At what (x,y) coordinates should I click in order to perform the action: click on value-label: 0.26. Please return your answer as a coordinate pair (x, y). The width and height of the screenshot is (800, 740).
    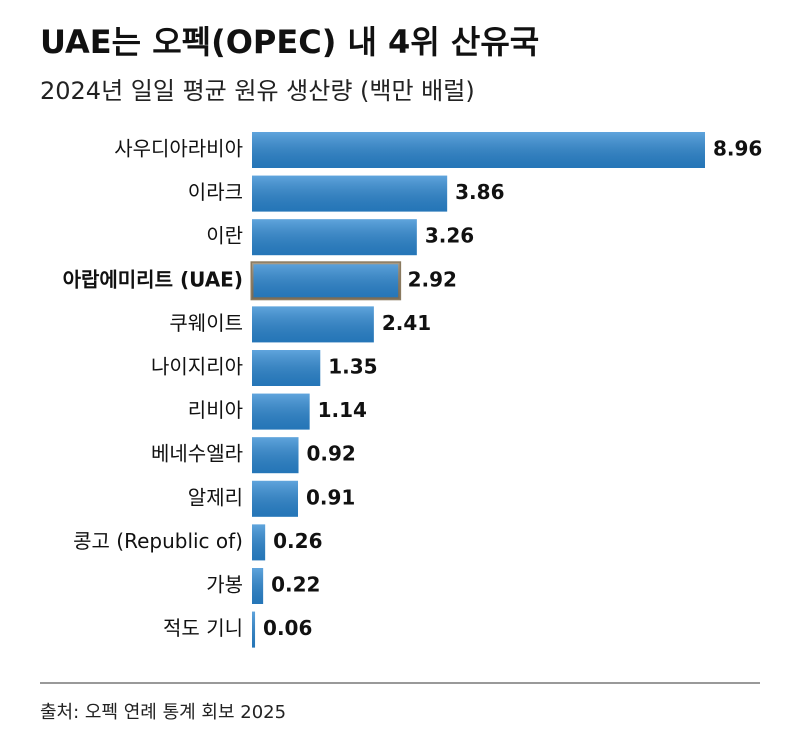
    Looking at the image, I should click on (297, 541).